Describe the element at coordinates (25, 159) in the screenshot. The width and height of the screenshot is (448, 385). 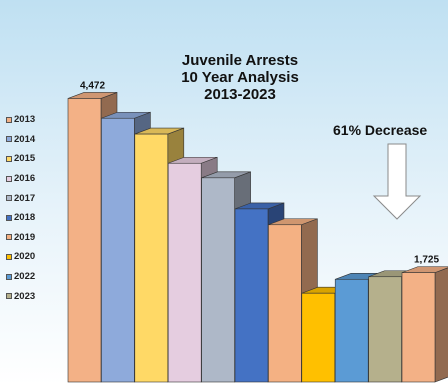
I see `legend-label: 2015` at that location.